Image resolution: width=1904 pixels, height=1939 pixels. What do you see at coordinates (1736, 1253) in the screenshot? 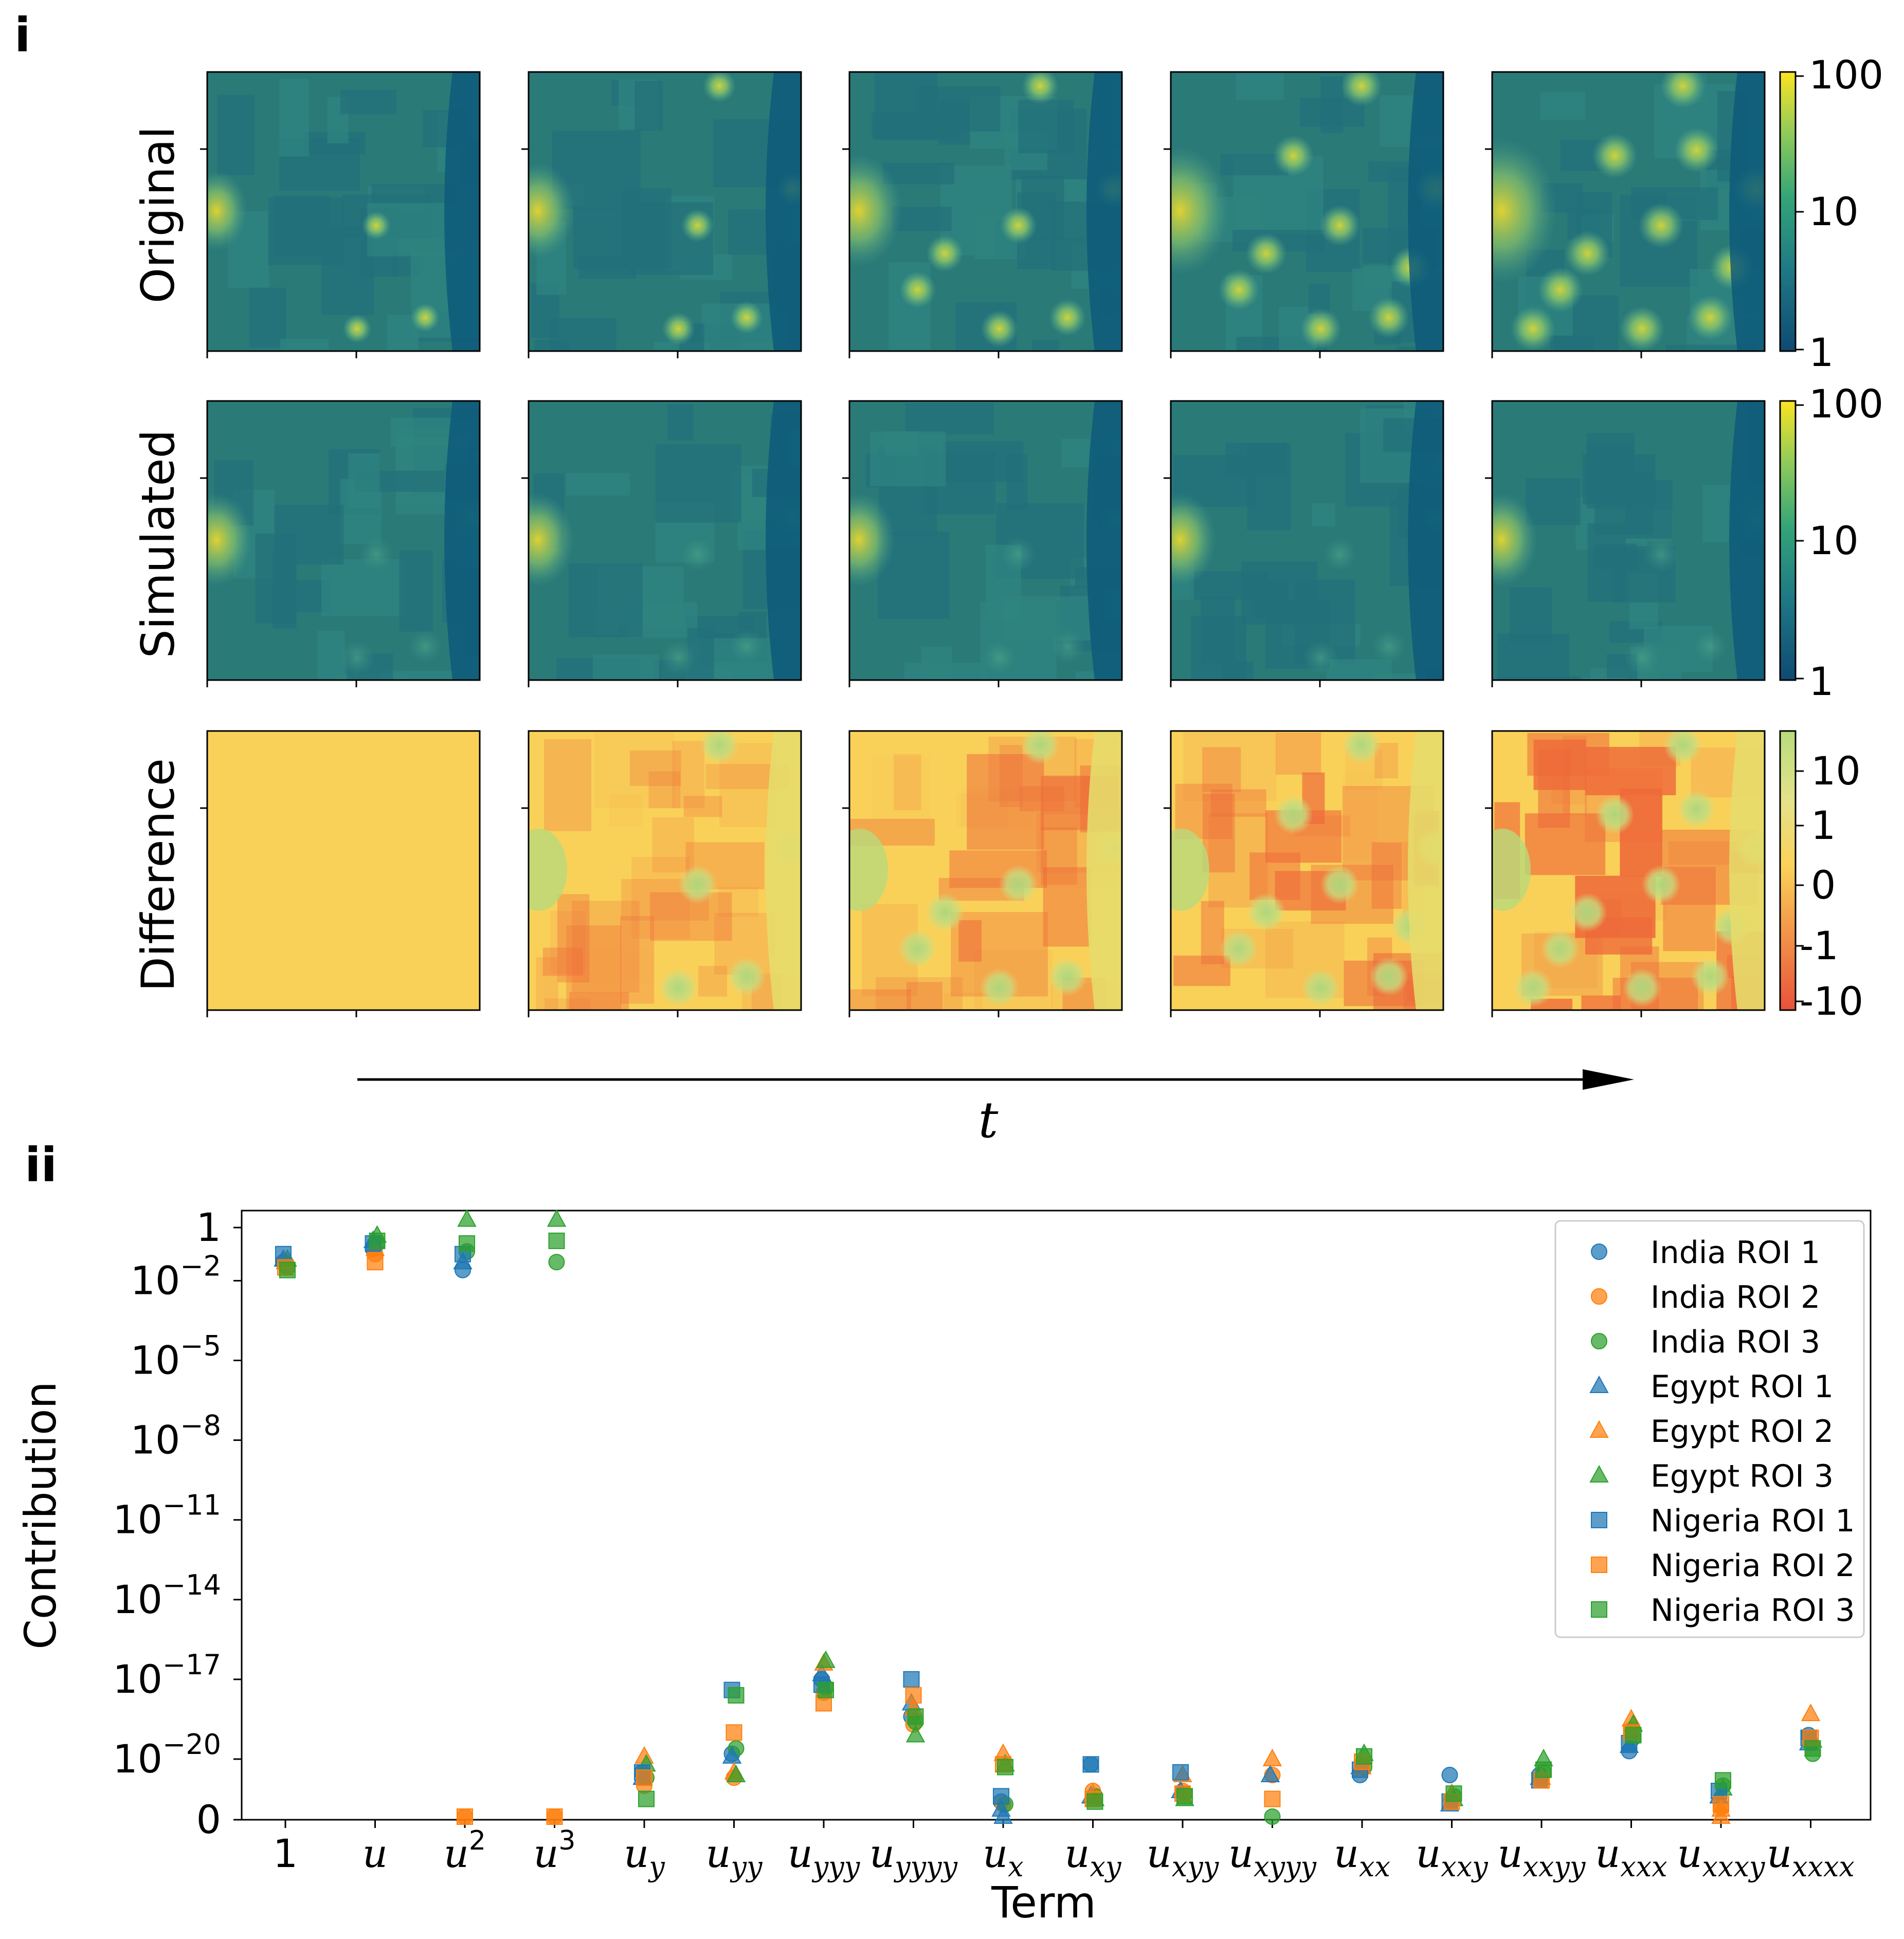
I see `legend-label: India ROI 1` at bounding box center [1736, 1253].